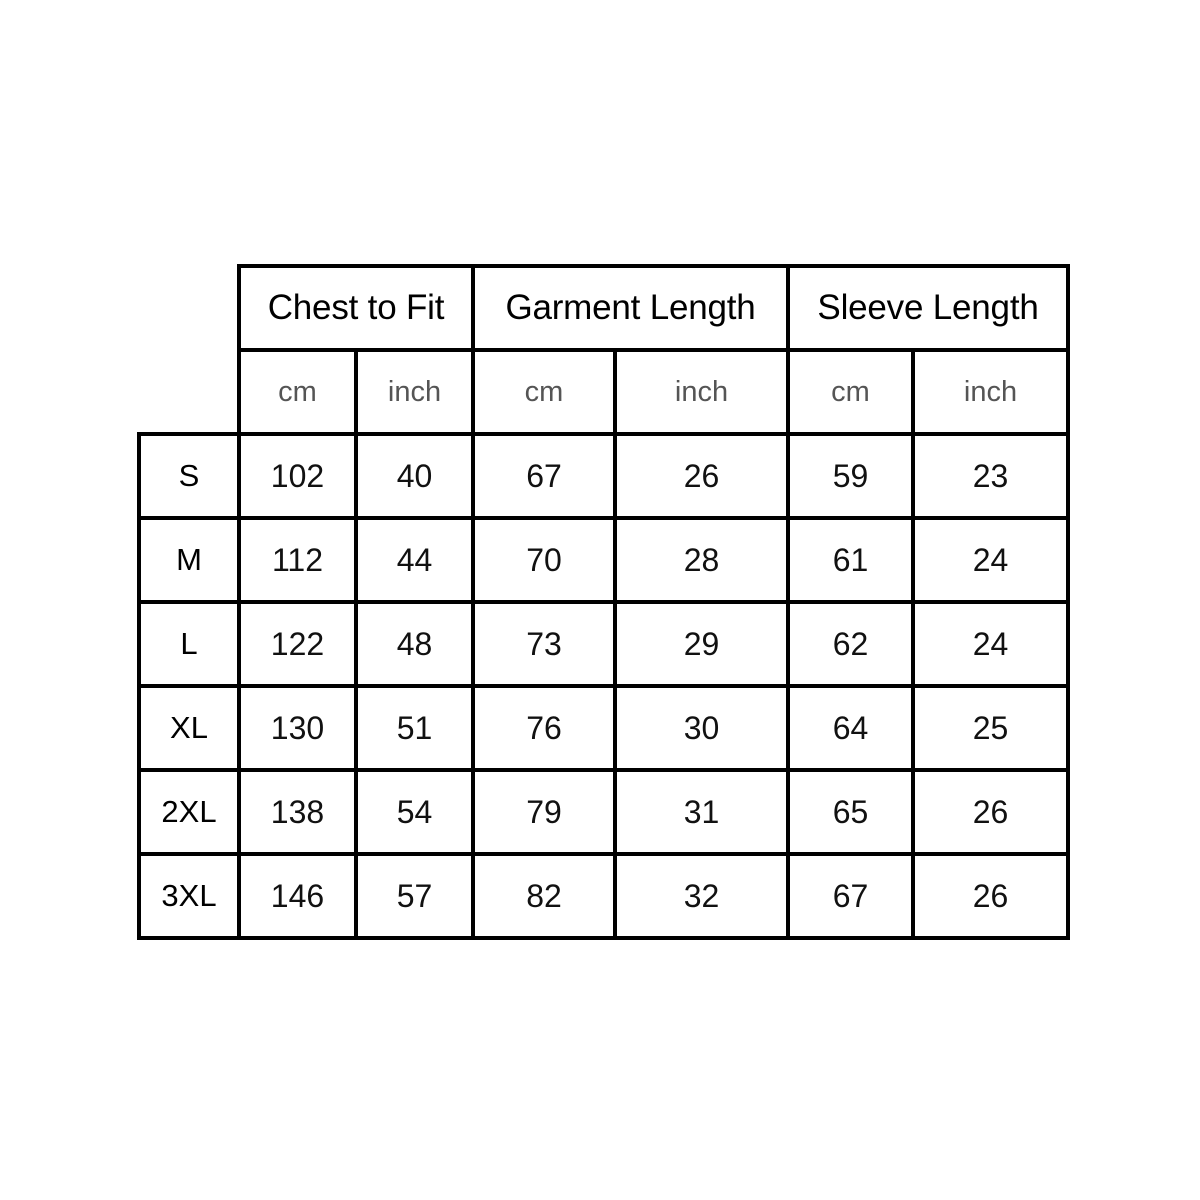 This screenshot has width=1200, height=1200. I want to click on cell-garment-cm: 67, so click(544, 476).